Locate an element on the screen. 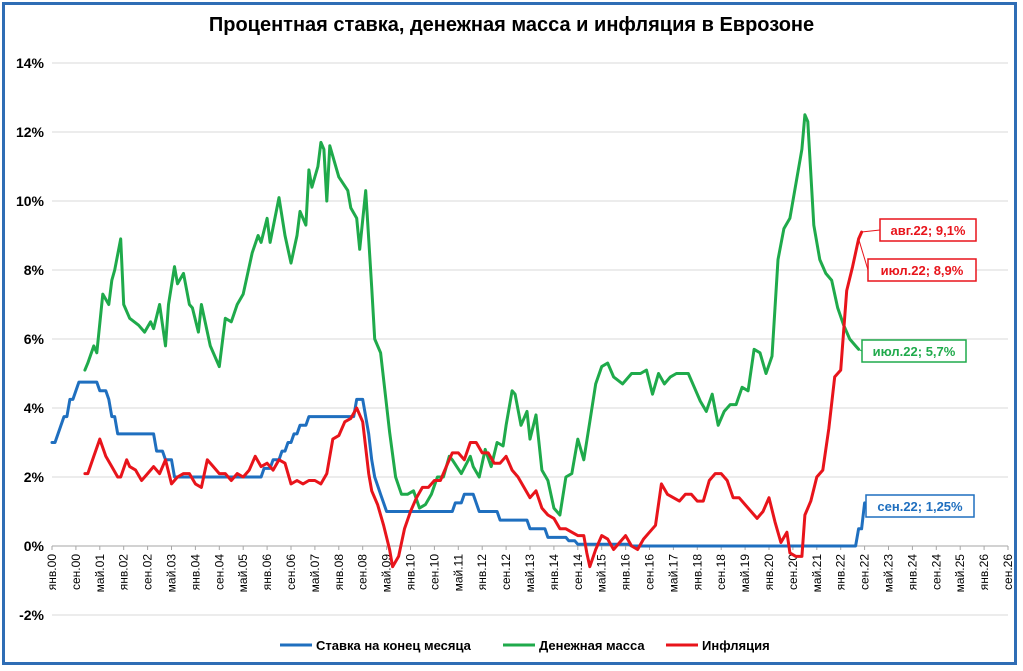 This screenshot has width=1023, height=671. legend-label: Ставка на конец месяца is located at coordinates (394, 645).